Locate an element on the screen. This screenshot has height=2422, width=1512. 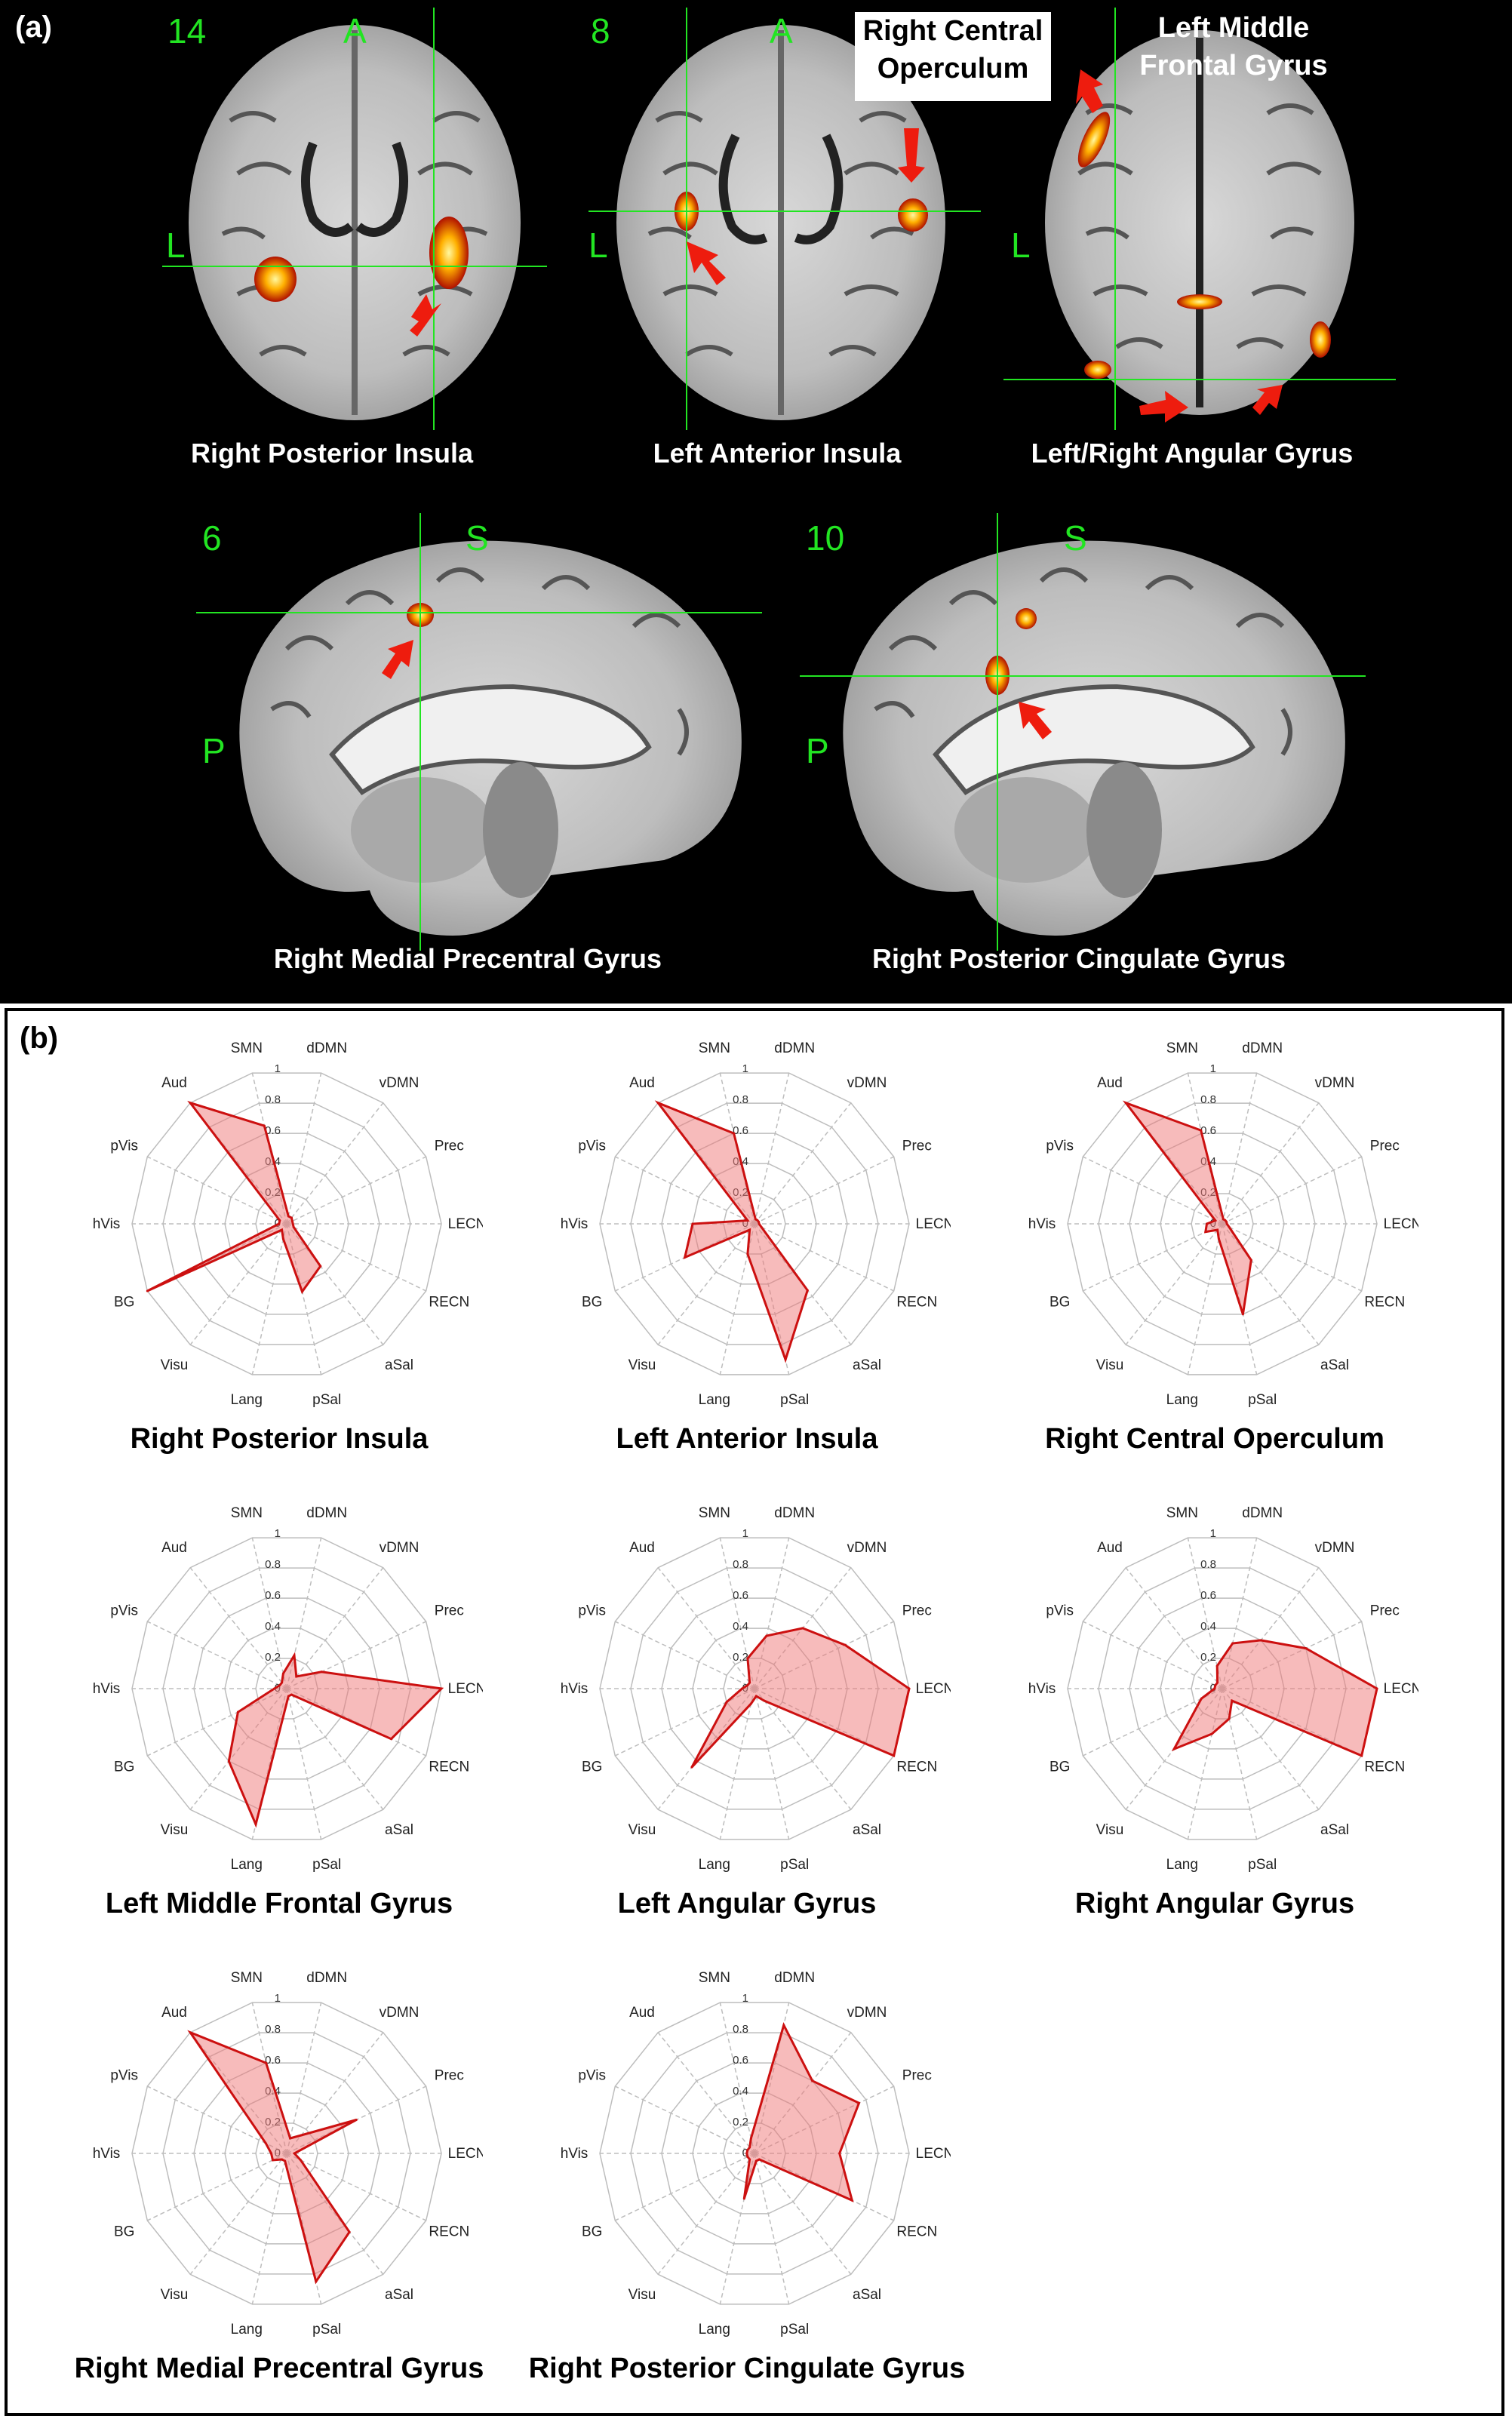
panel-b-letter: (b) is located at coordinates (39, 1038).